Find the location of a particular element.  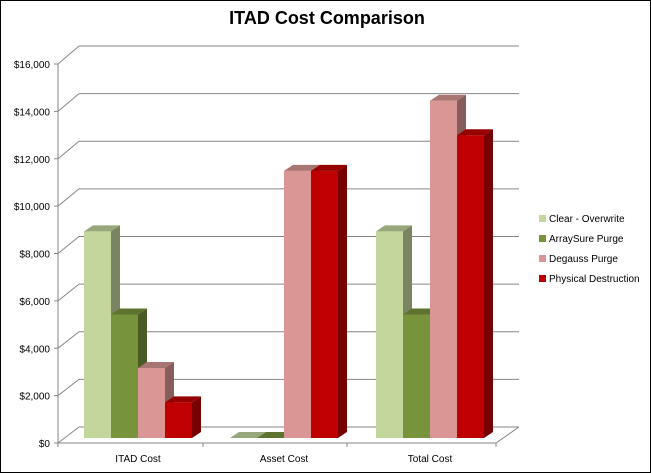

y-tick-label: $16,000 is located at coordinates (32, 65).